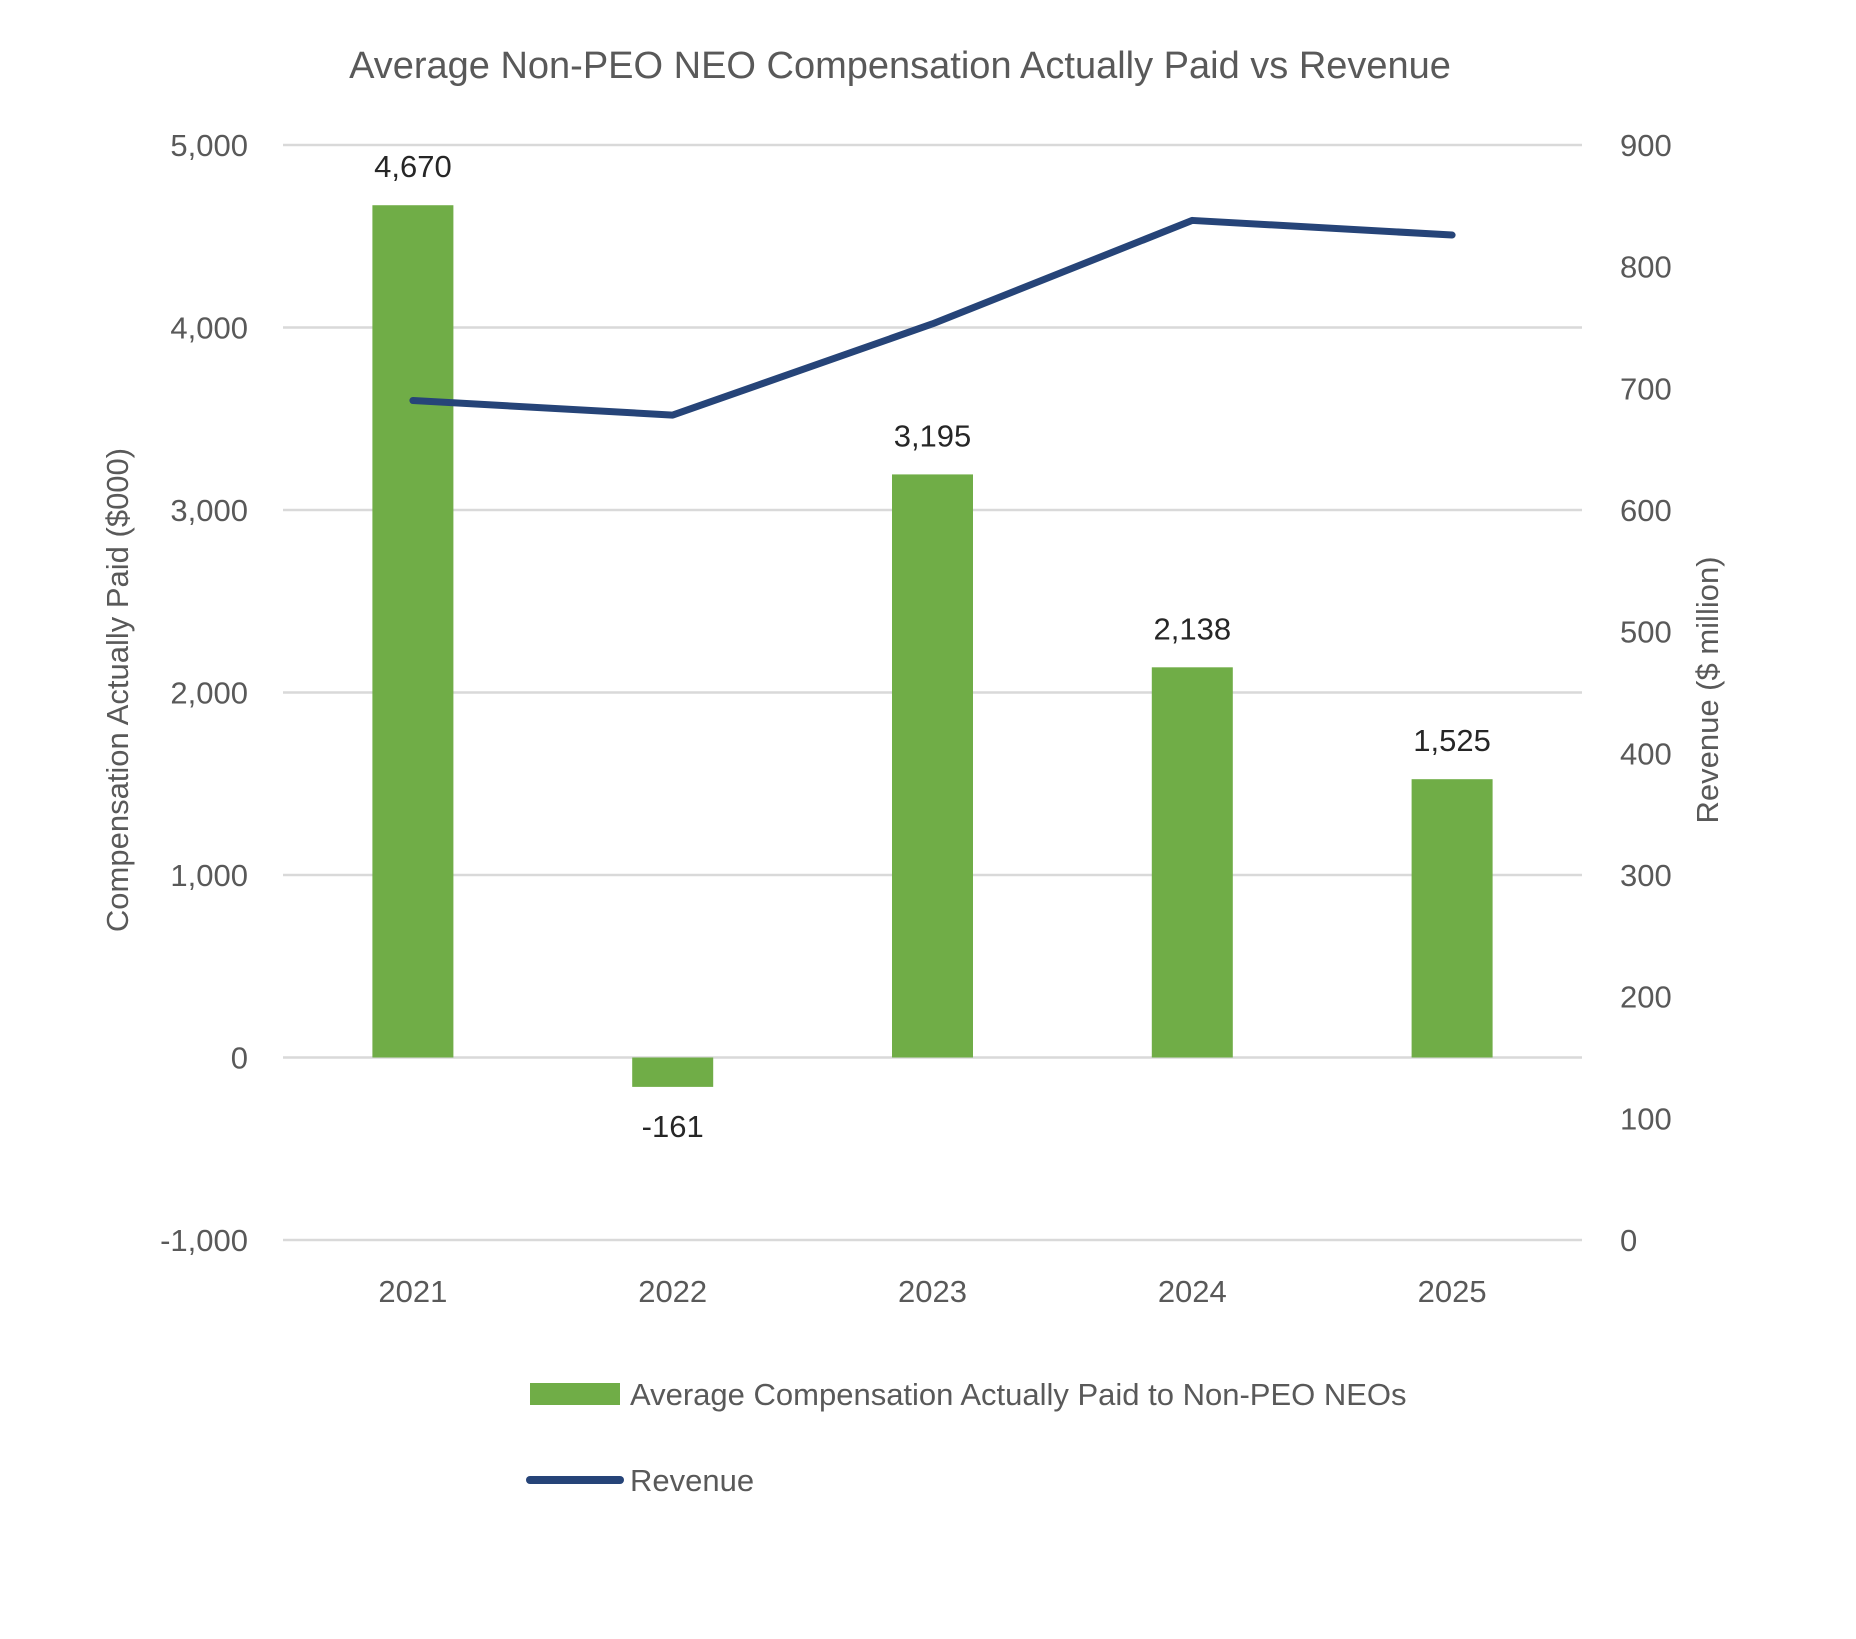  I want to click on y2-tick-label: 0, so click(1628, 1240).